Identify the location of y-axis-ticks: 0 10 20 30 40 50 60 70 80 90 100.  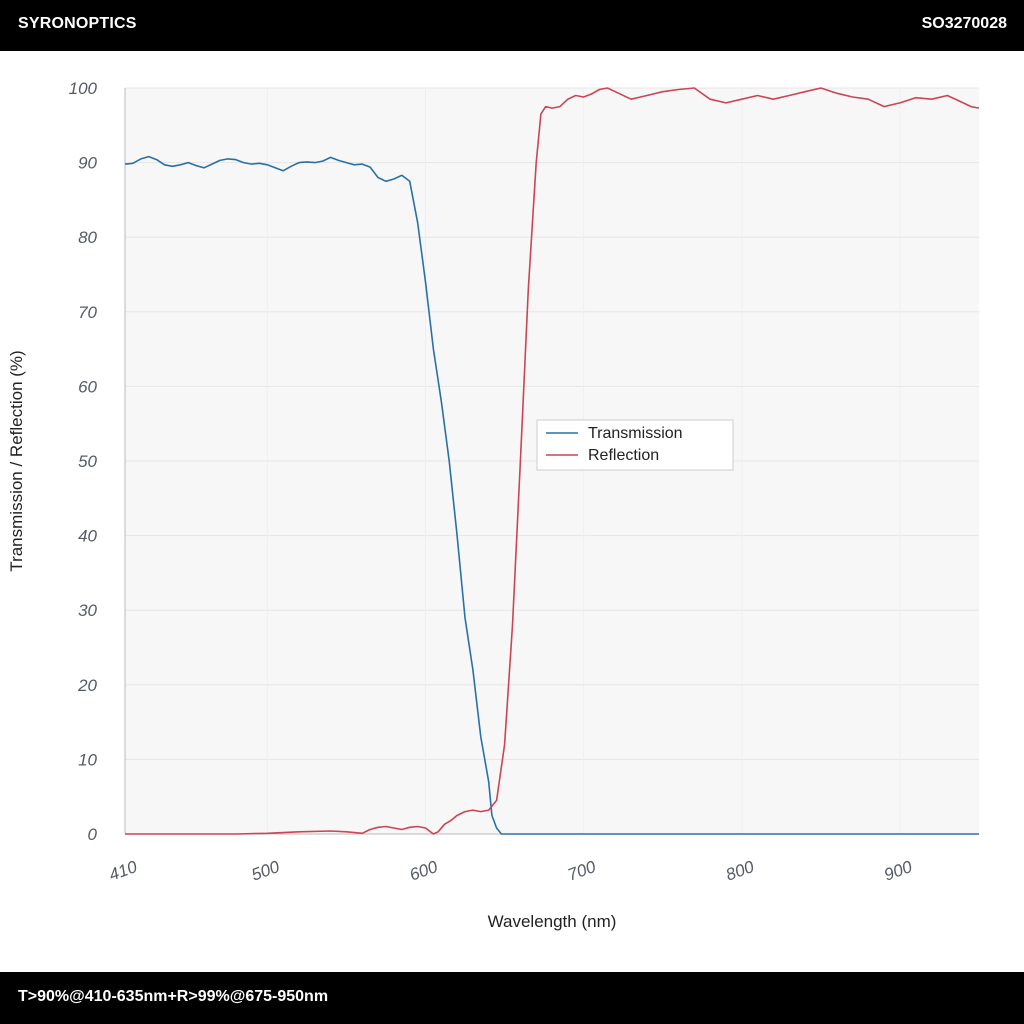
(83, 461).